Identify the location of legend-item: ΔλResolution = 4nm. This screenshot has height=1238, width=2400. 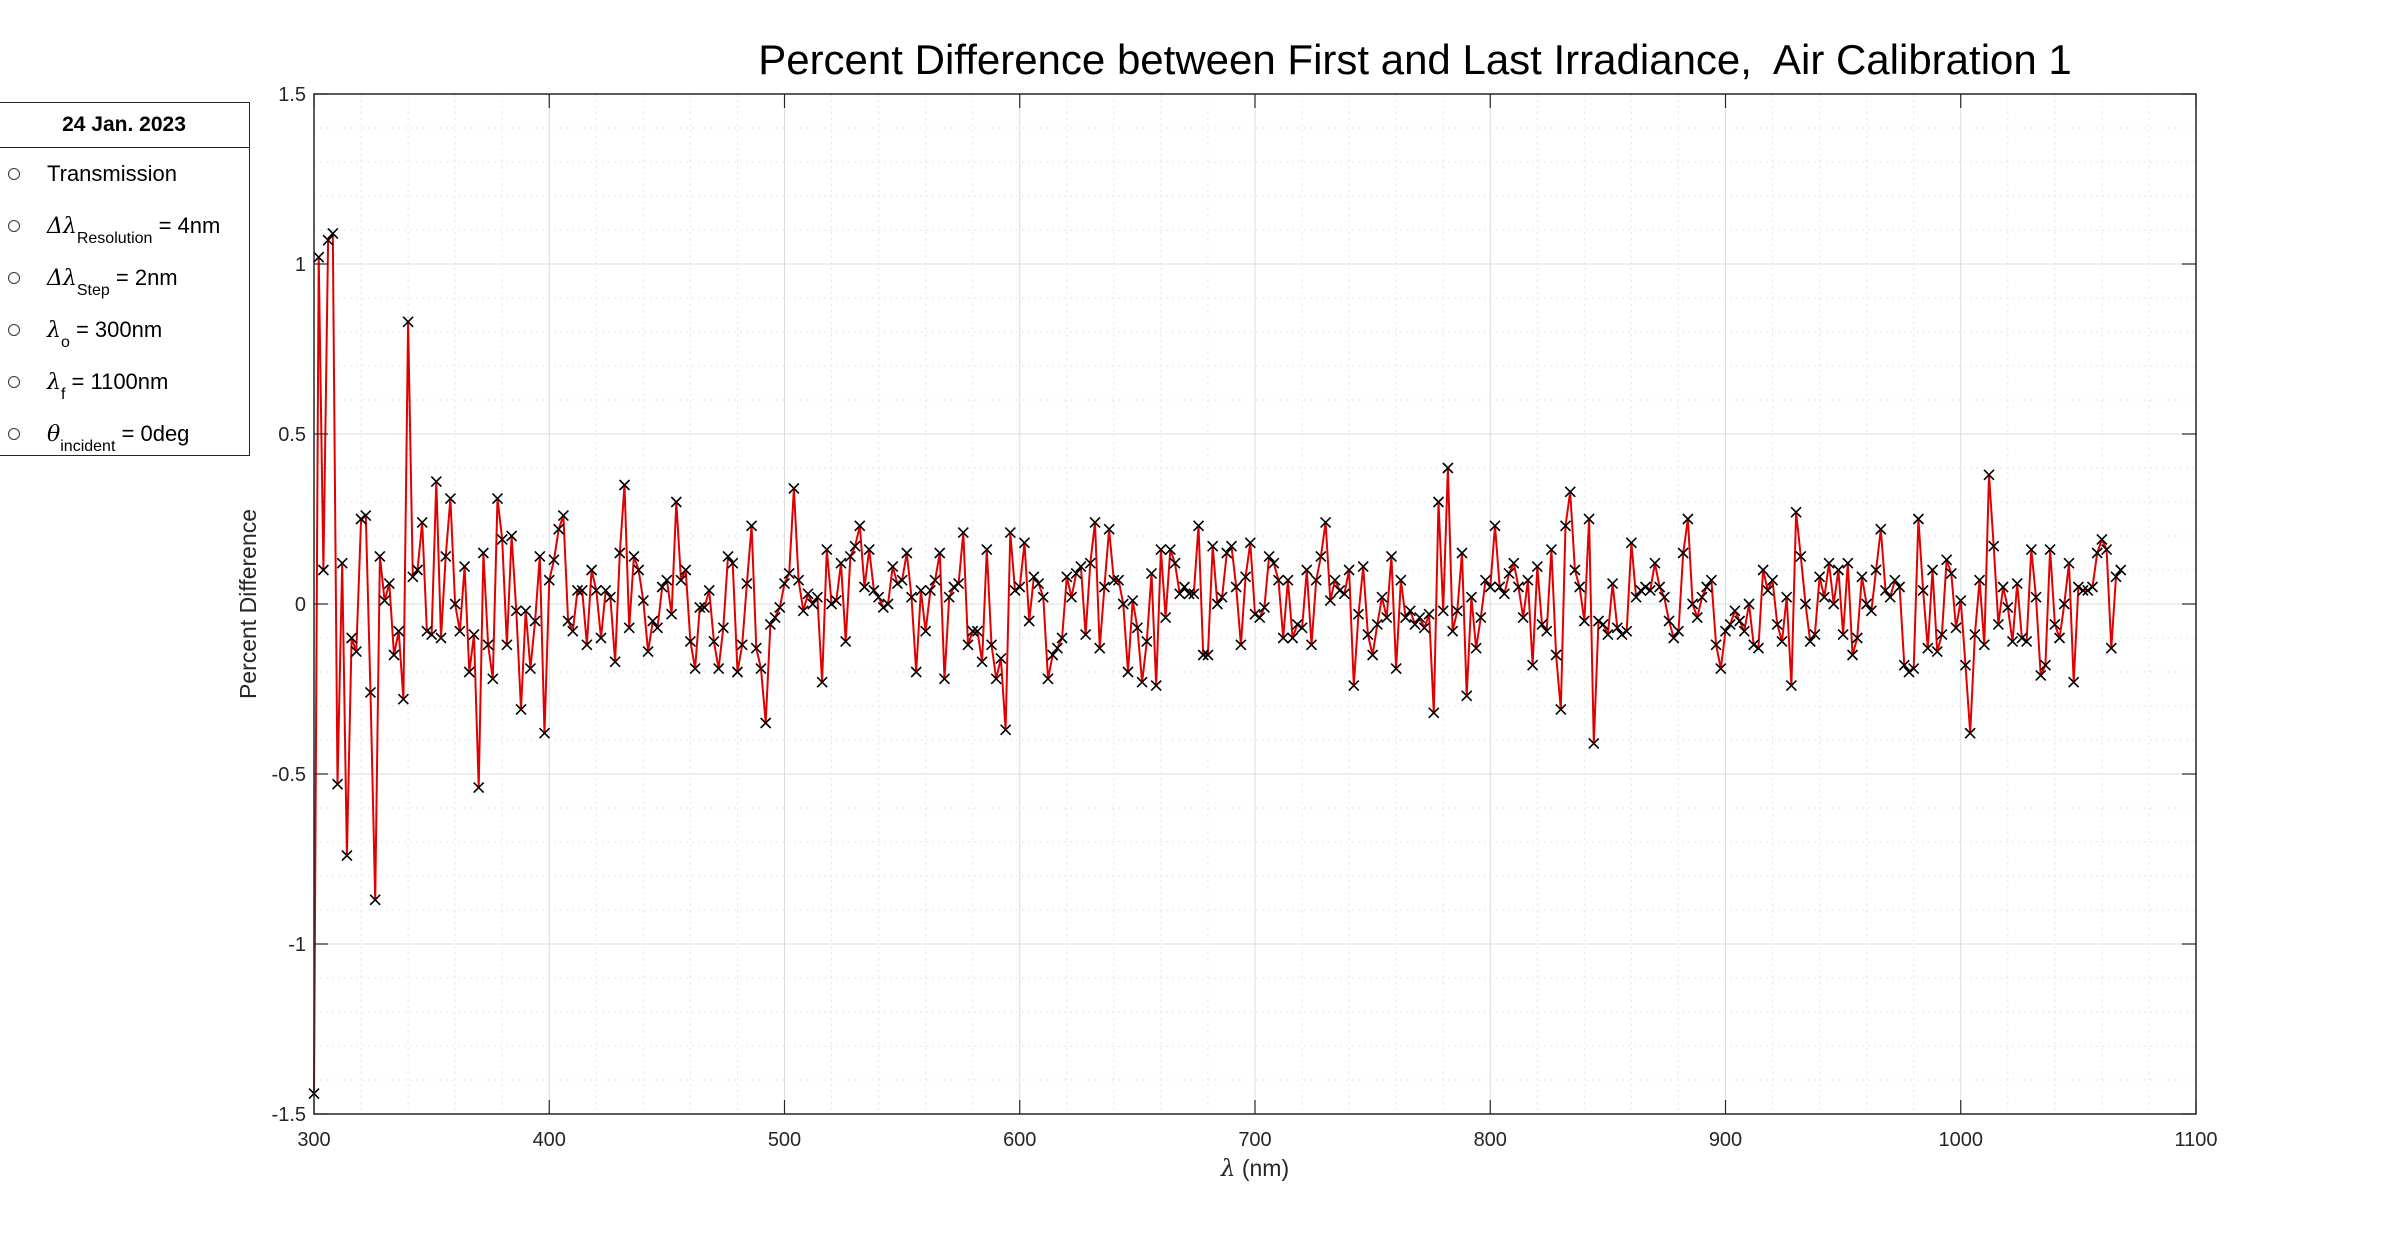
(124, 226).